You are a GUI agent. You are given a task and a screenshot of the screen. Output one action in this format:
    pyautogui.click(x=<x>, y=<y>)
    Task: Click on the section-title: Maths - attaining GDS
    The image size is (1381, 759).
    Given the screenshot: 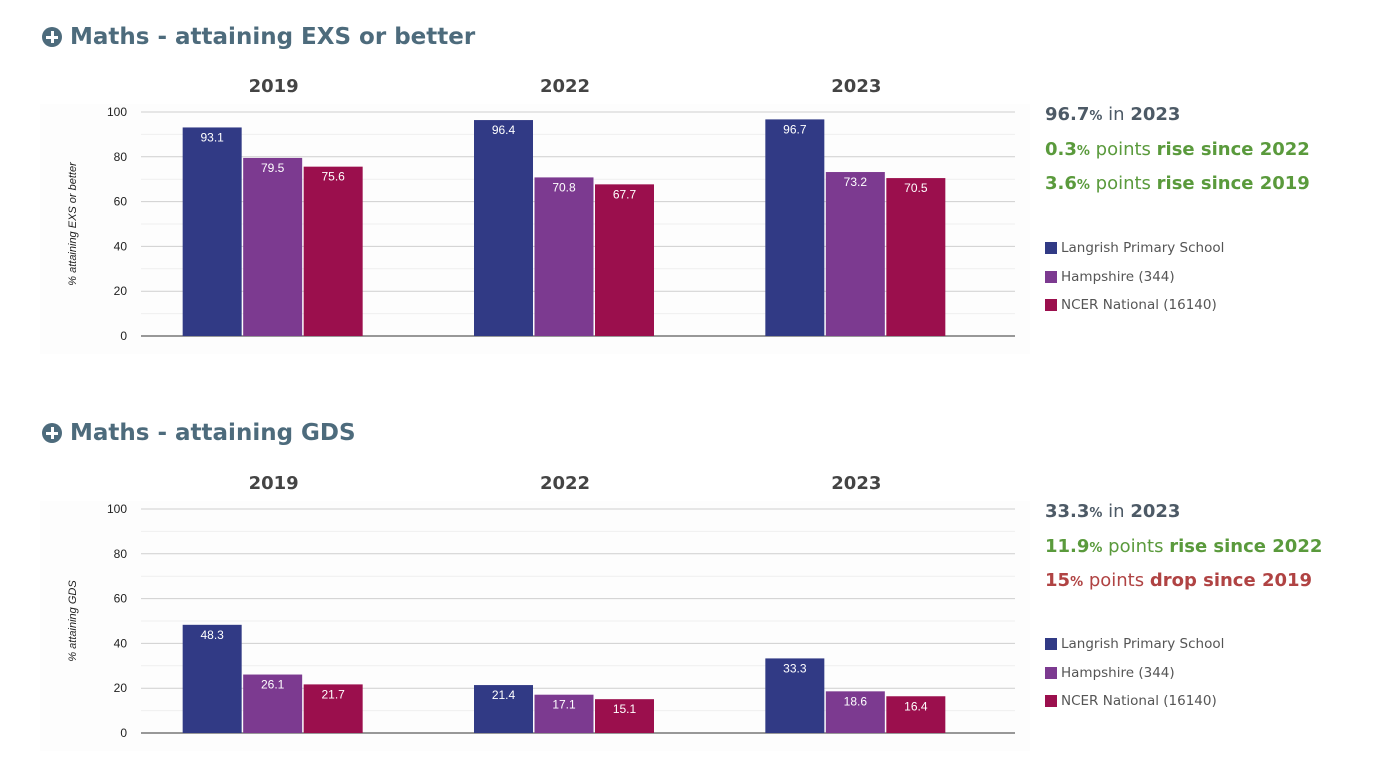 What is the action you would take?
    pyautogui.click(x=213, y=433)
    